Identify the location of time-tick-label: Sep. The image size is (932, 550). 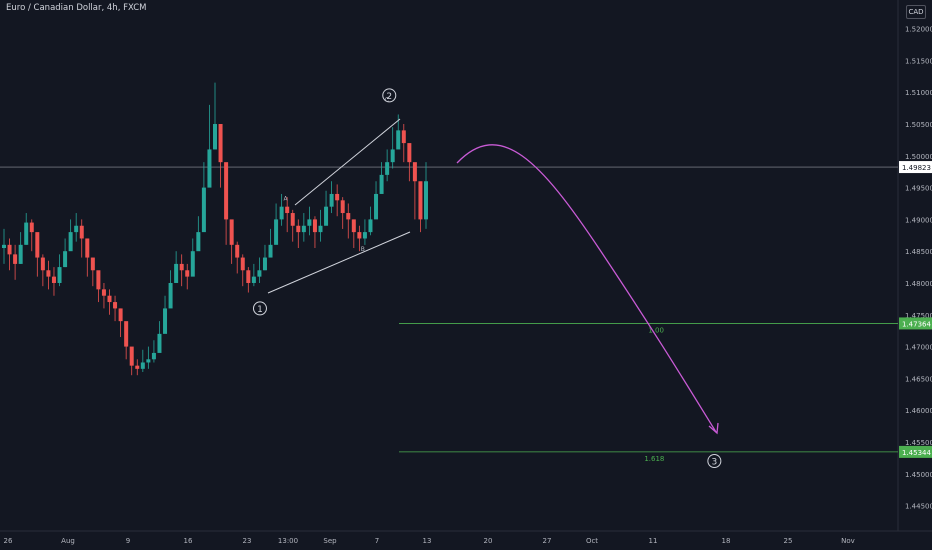
(330, 541).